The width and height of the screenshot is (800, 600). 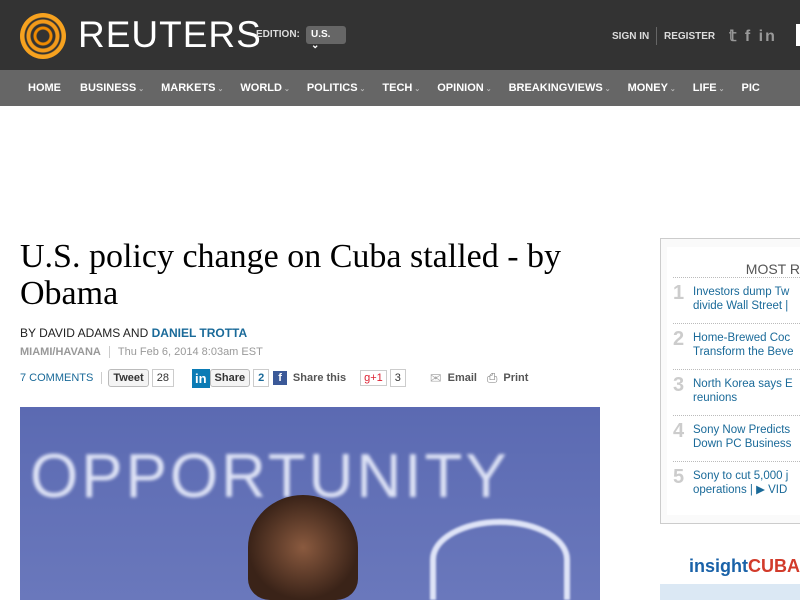 What do you see at coordinates (192, 88) in the screenshot?
I see `nav-markets: MARKETS ⌄` at bounding box center [192, 88].